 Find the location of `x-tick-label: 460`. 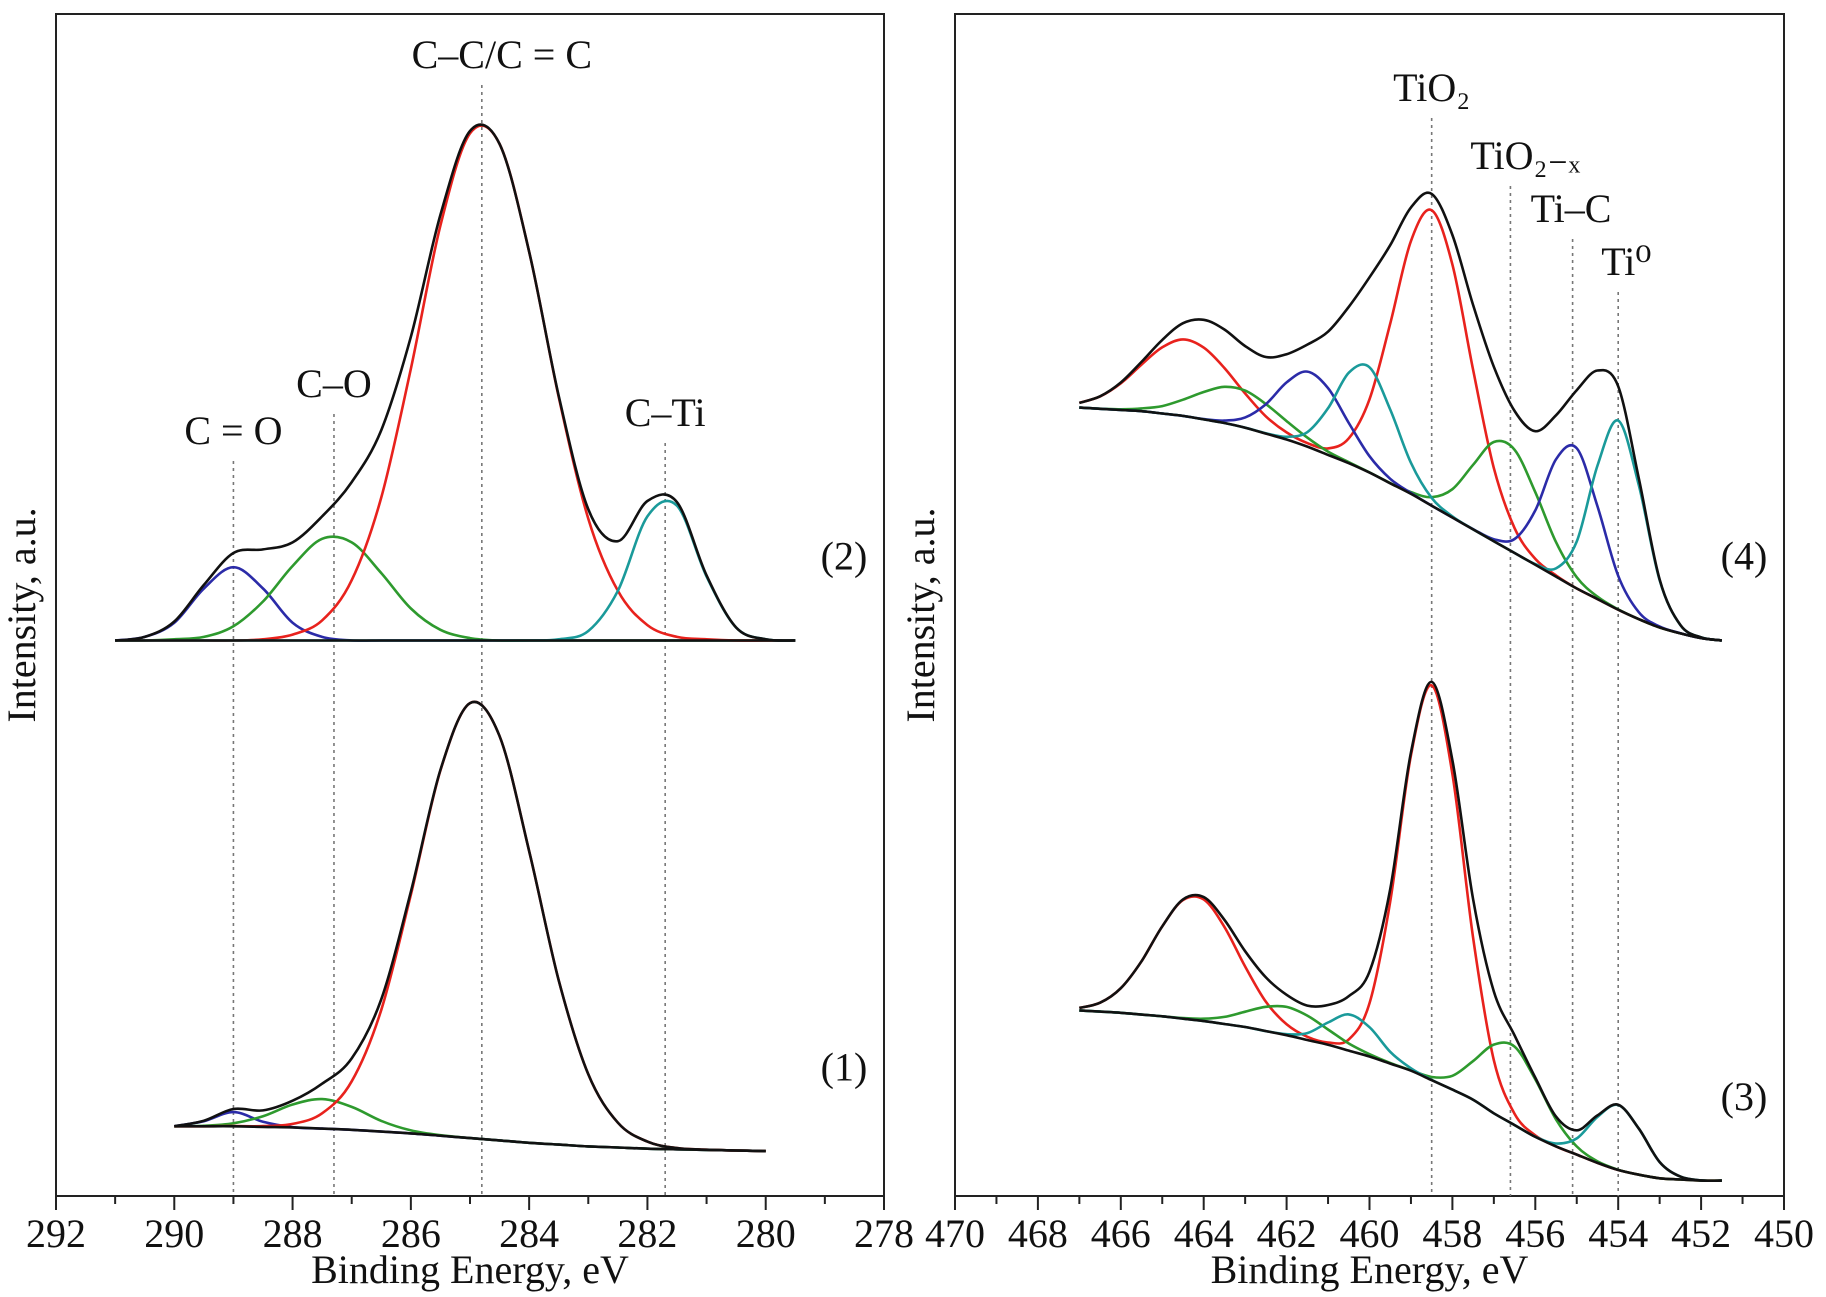

x-tick-label: 460 is located at coordinates (1370, 1233).